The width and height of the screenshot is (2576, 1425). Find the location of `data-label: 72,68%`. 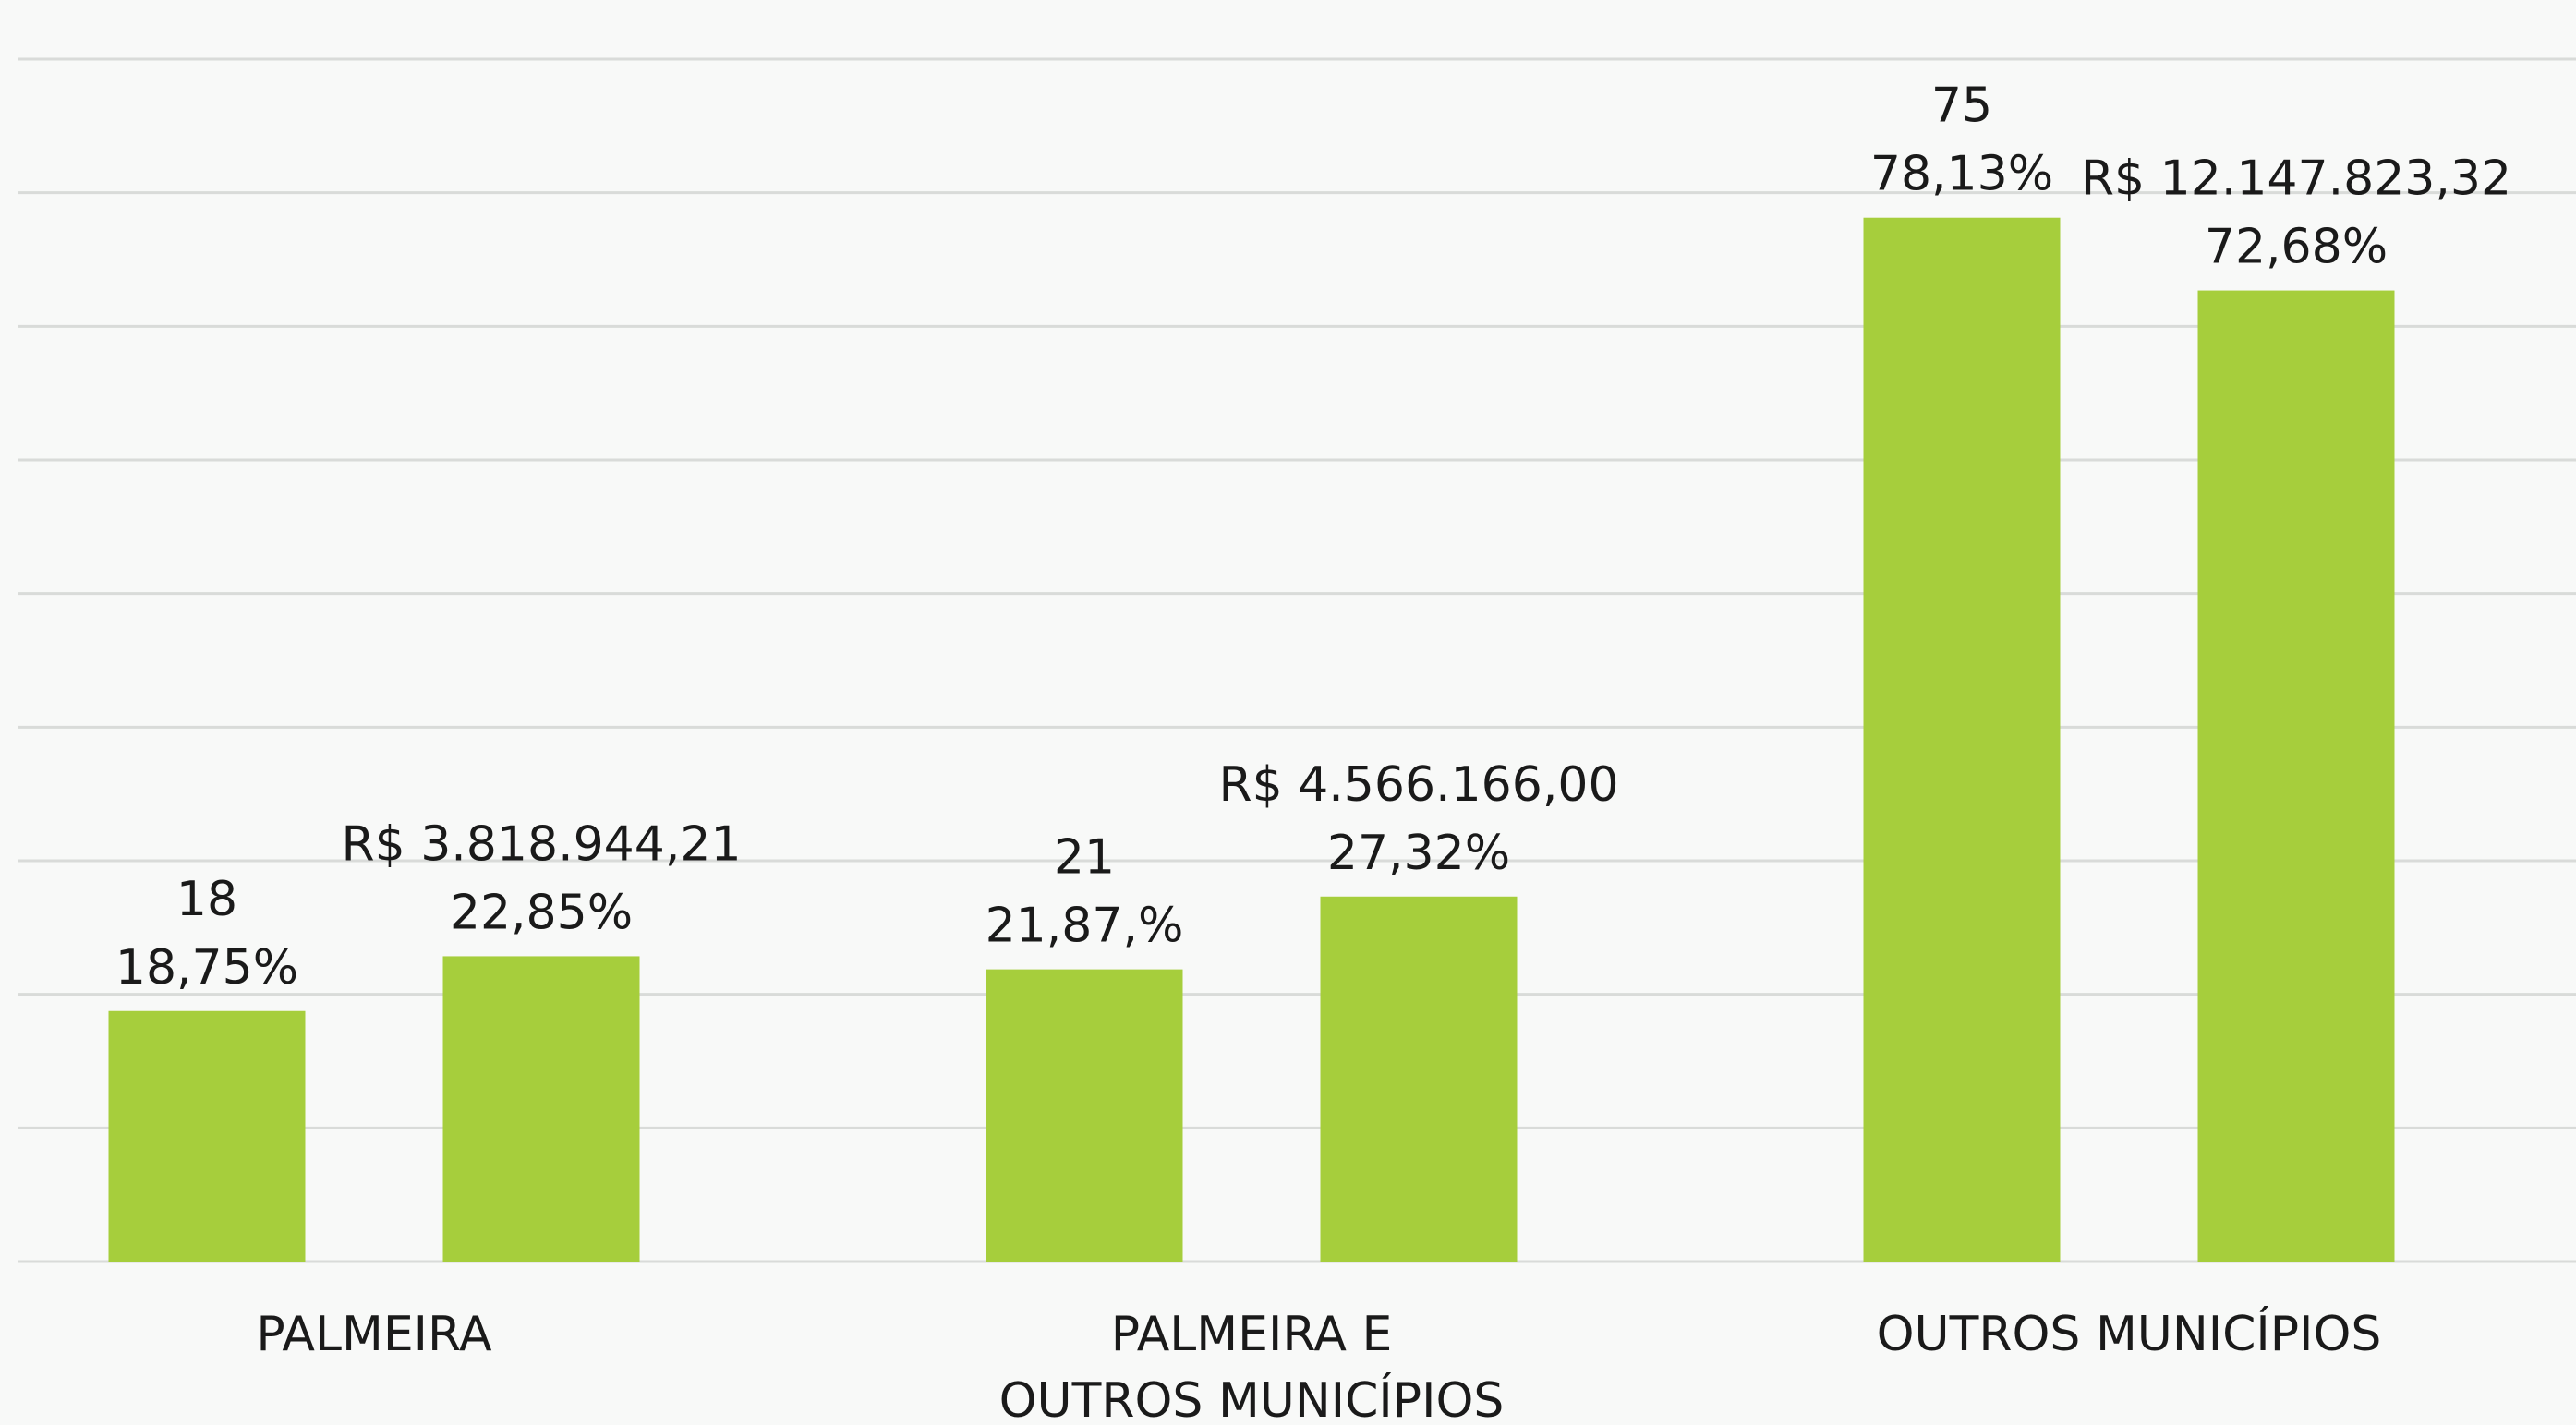

data-label: 72,68% is located at coordinates (2296, 247).